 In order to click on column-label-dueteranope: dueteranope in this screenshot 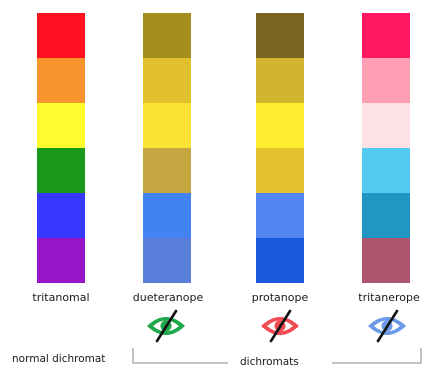, I will do `click(168, 297)`.